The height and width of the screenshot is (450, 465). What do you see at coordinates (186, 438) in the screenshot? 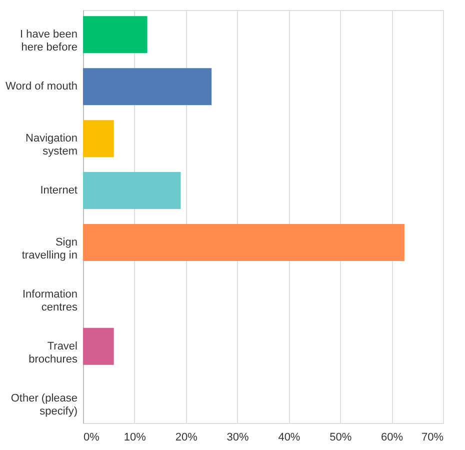
I see `x-tick-label: 20%` at bounding box center [186, 438].